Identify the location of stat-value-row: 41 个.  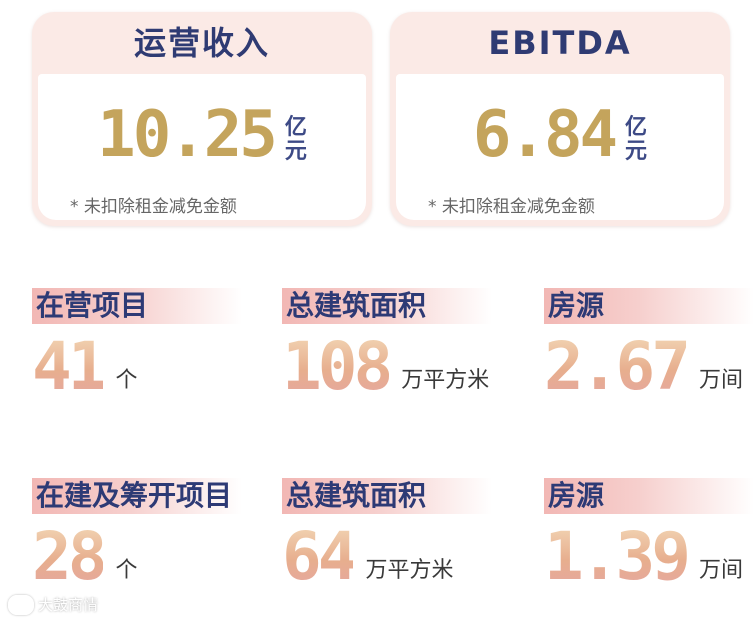
(137, 367).